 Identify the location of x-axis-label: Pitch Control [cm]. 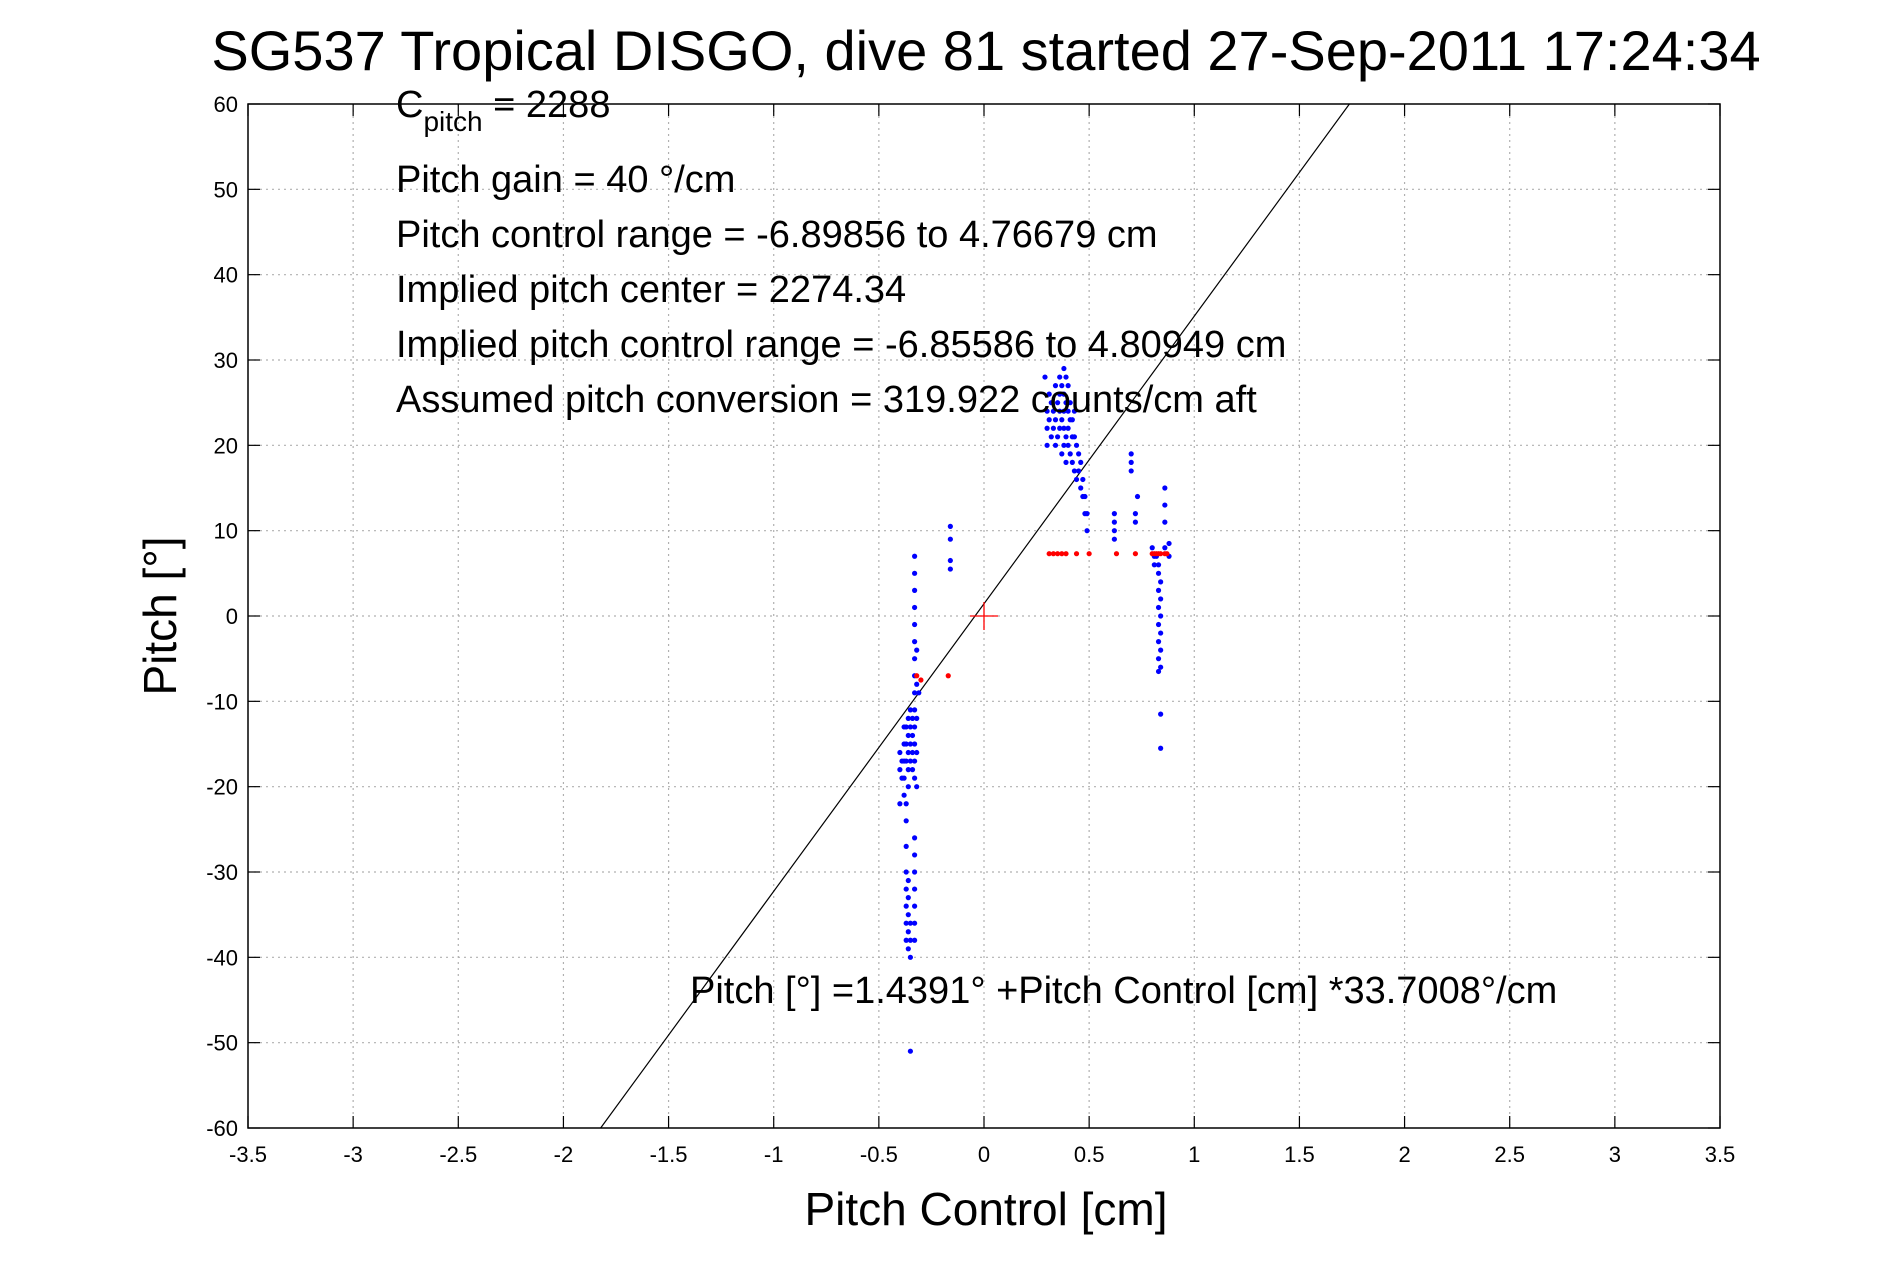
(986, 1209).